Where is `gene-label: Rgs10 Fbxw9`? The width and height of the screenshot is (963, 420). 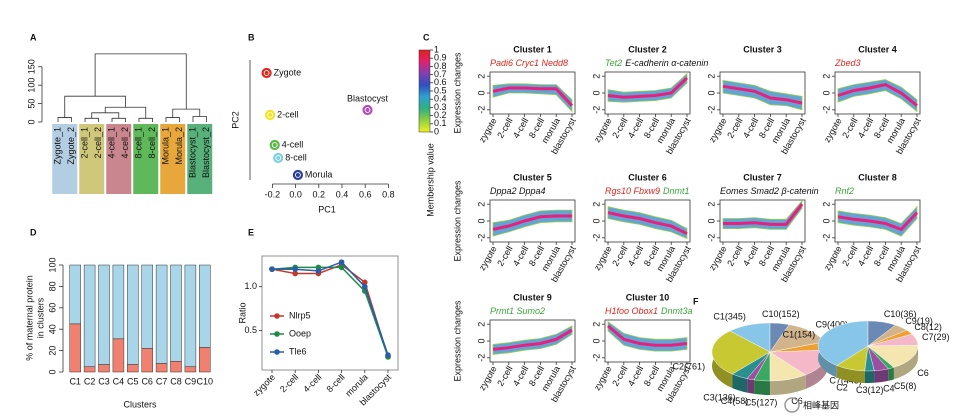 gene-label: Rgs10 Fbxw9 is located at coordinates (632, 191).